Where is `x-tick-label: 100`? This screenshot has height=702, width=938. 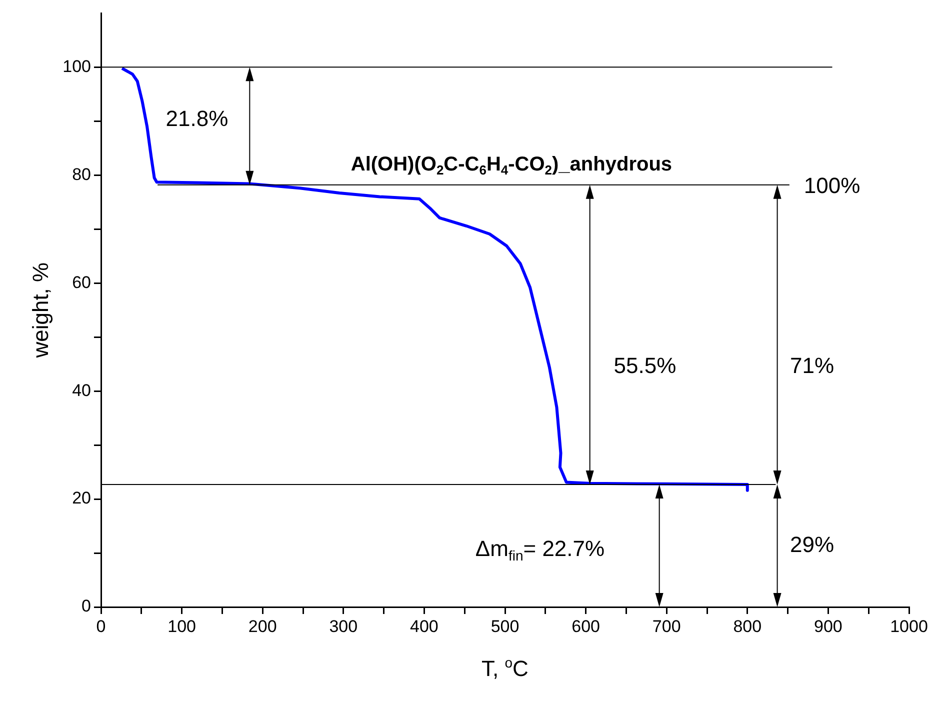
x-tick-label: 100 is located at coordinates (182, 626).